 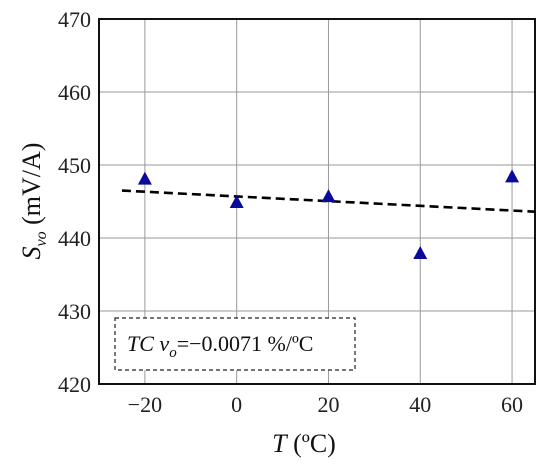 I want to click on y-tick-label: 440, so click(x=74, y=238).